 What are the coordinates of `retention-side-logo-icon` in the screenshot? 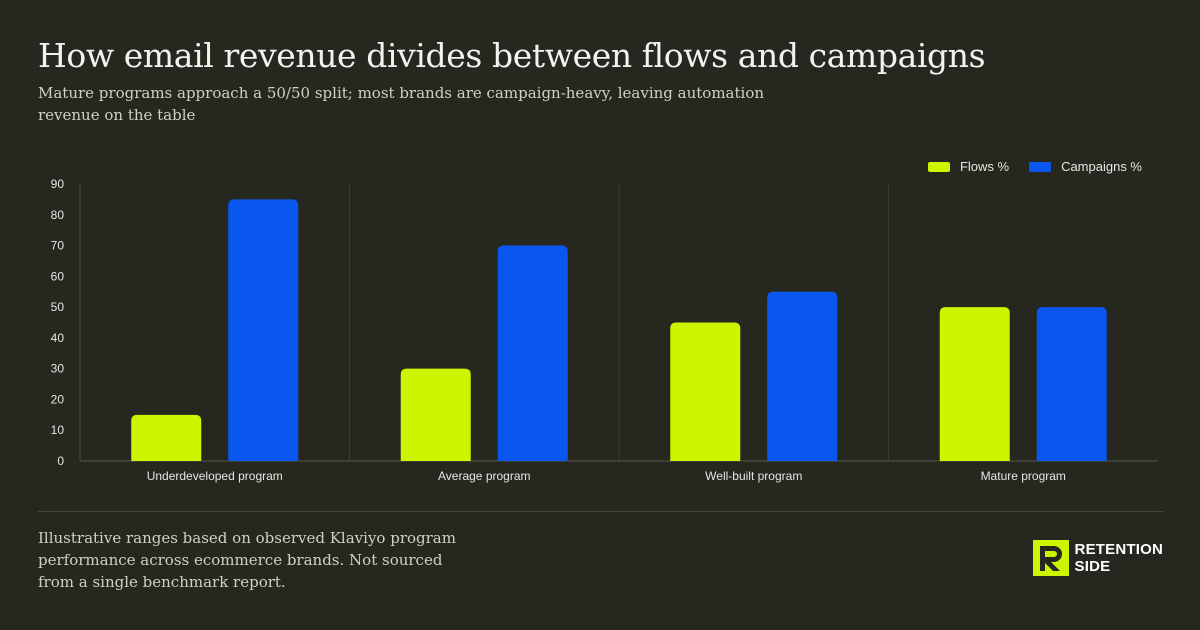 It's located at (1050, 558).